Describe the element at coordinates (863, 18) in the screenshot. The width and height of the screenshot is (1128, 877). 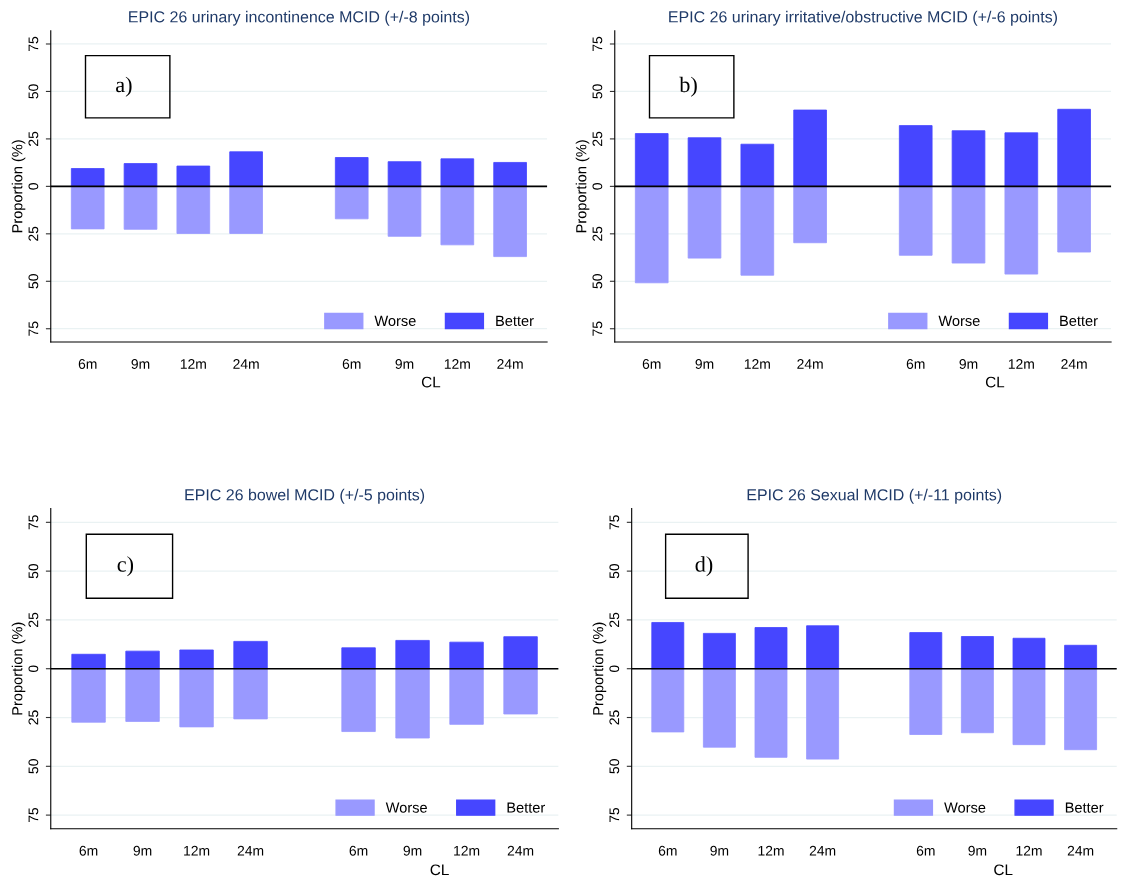
I see `chart-title: EPIC 26 urinary irritative/obstructive MCID (+/-6 points)` at that location.